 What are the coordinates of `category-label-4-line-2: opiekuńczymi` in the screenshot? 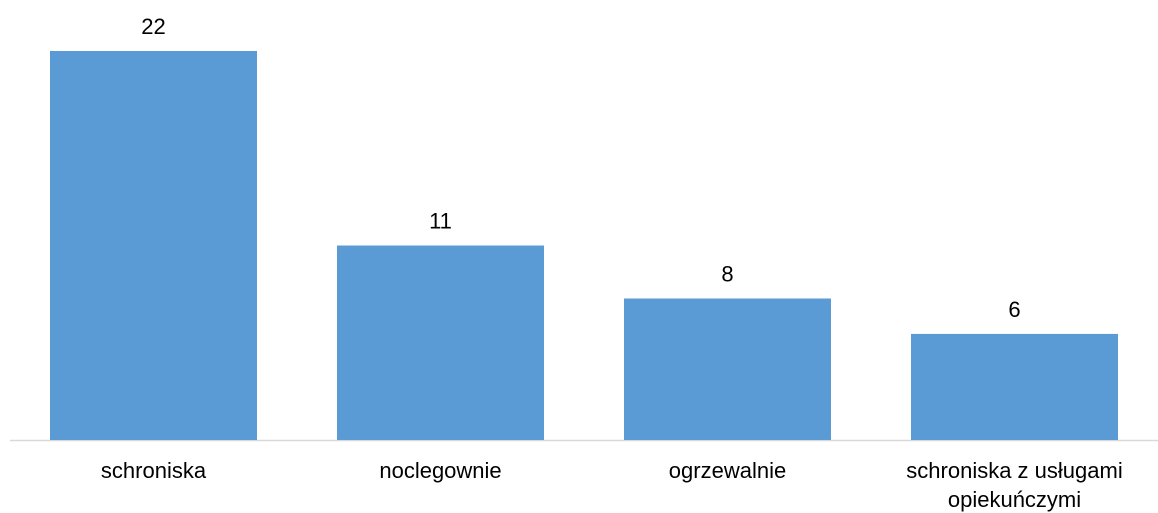 It's located at (1014, 499).